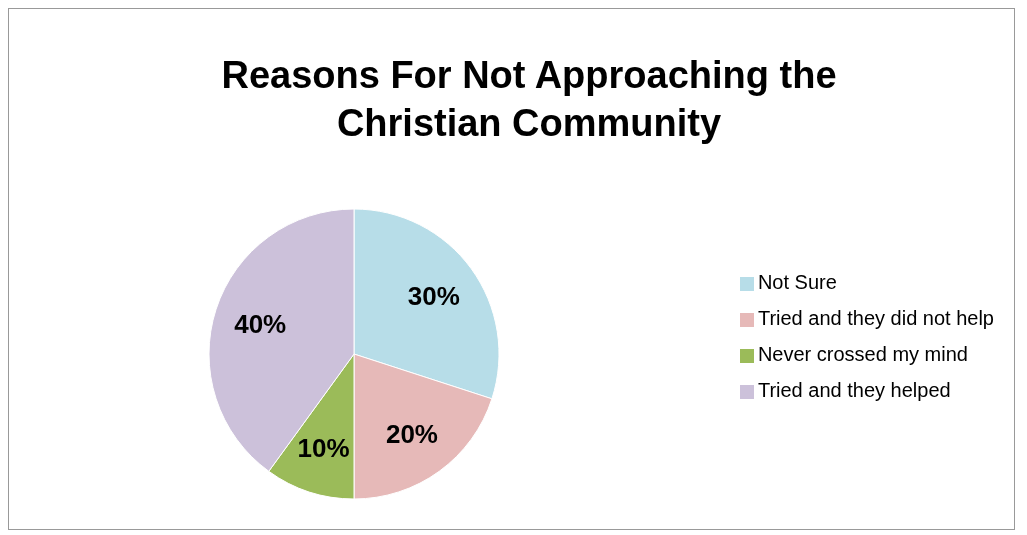 This screenshot has height=535, width=1027. Describe the element at coordinates (529, 99) in the screenshot. I see `chart-title: Reasons For Not Approaching the Christian Community` at that location.